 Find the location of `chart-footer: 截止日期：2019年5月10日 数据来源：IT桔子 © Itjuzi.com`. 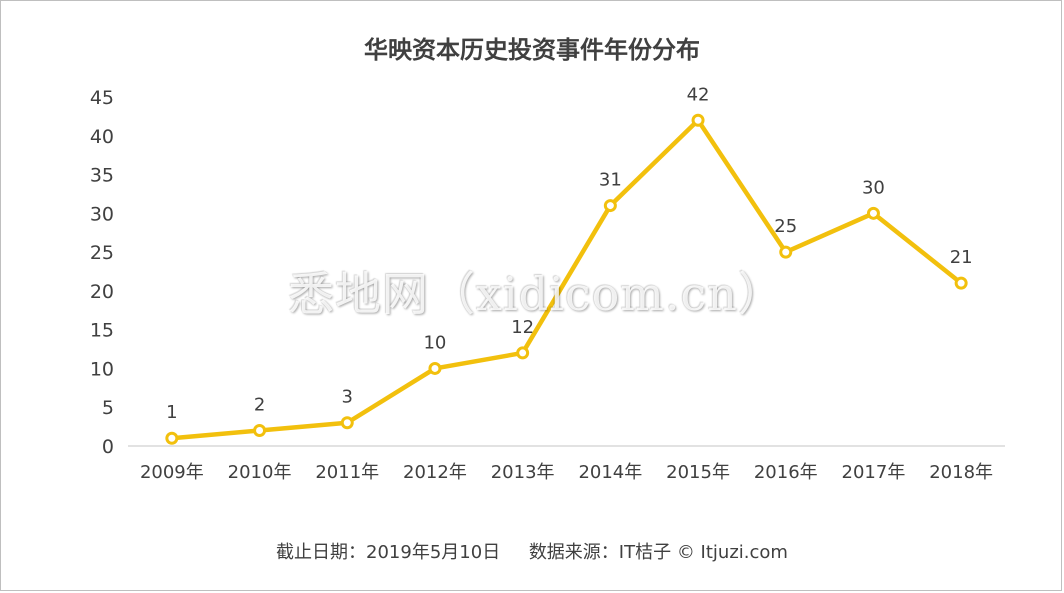

chart-footer: 截止日期：2019年5月10日 数据来源：IT桔子 © Itjuzi.com is located at coordinates (532, 551).